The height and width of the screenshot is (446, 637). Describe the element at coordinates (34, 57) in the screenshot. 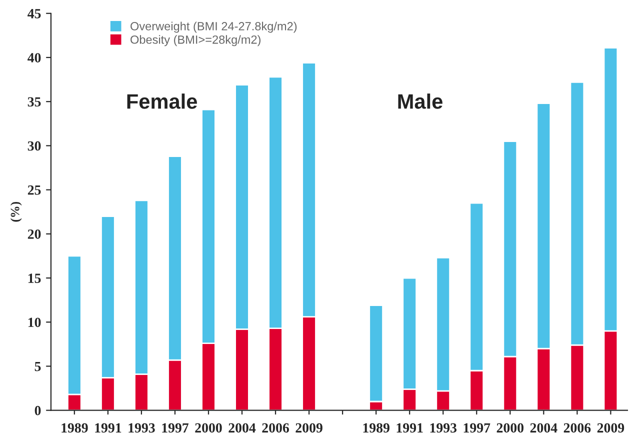

I see `y-tick-label: 40` at that location.